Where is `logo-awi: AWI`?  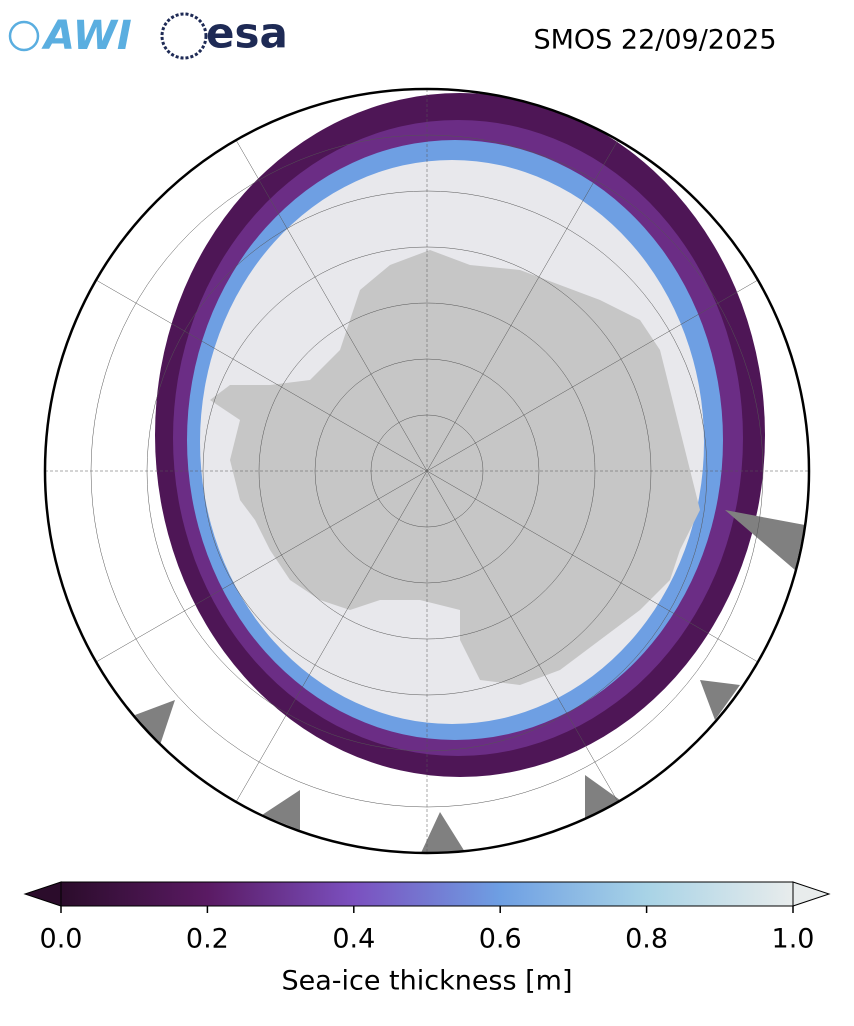
logo-awi: AWI is located at coordinates (70, 36).